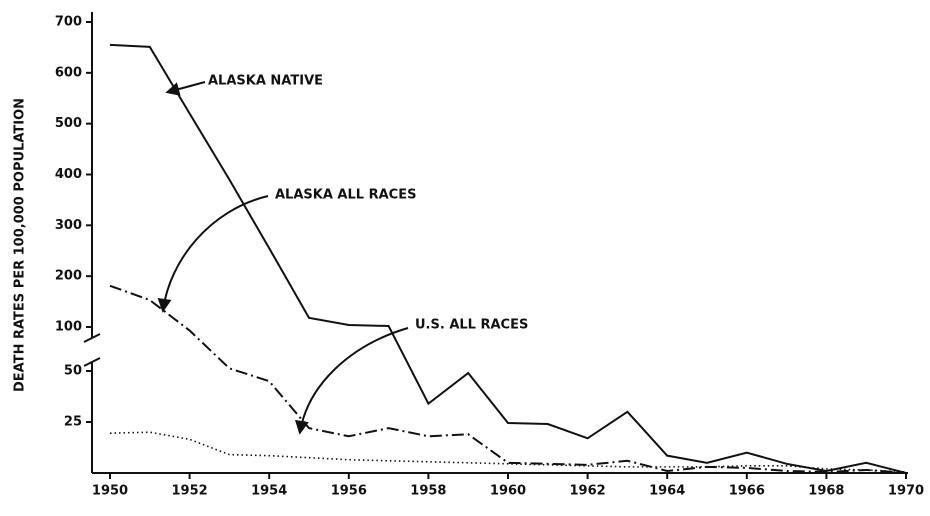 This screenshot has width=930, height=516. What do you see at coordinates (906, 491) in the screenshot?
I see `x-tick-label: 1970` at bounding box center [906, 491].